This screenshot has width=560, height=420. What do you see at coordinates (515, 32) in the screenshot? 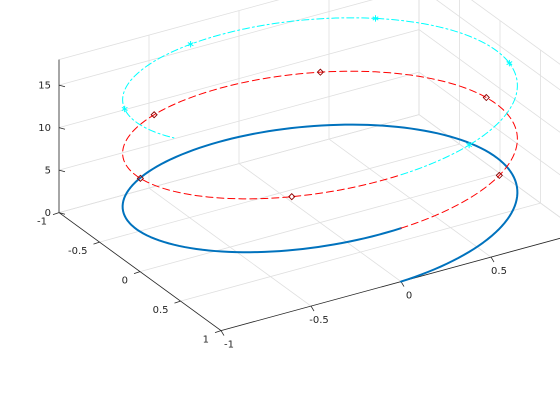
I see `side-wall-top-edge` at bounding box center [515, 32].